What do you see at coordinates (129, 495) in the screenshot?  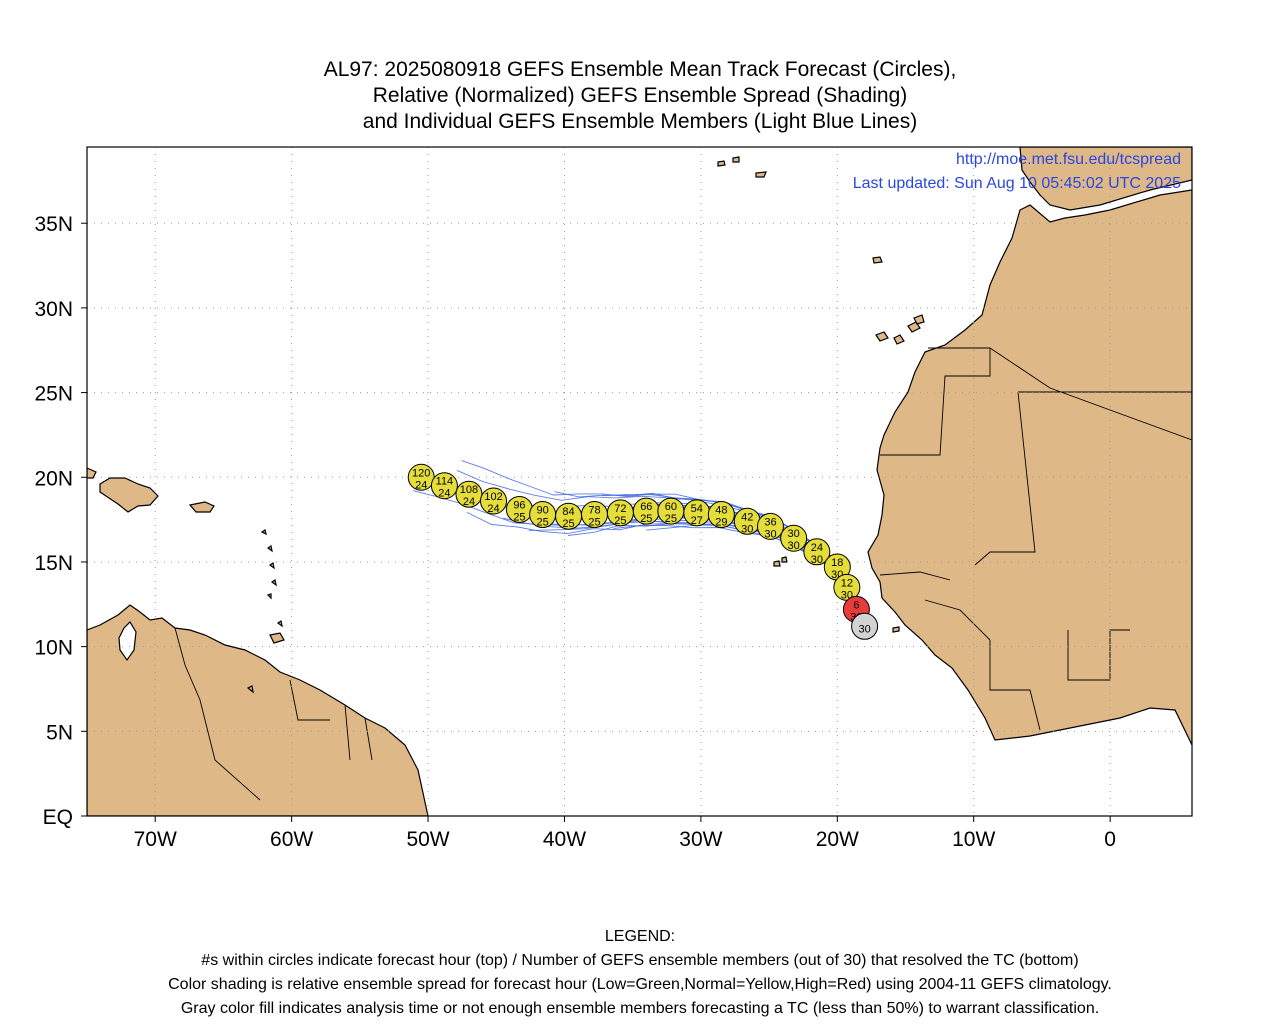 I see `hispaniola` at bounding box center [129, 495].